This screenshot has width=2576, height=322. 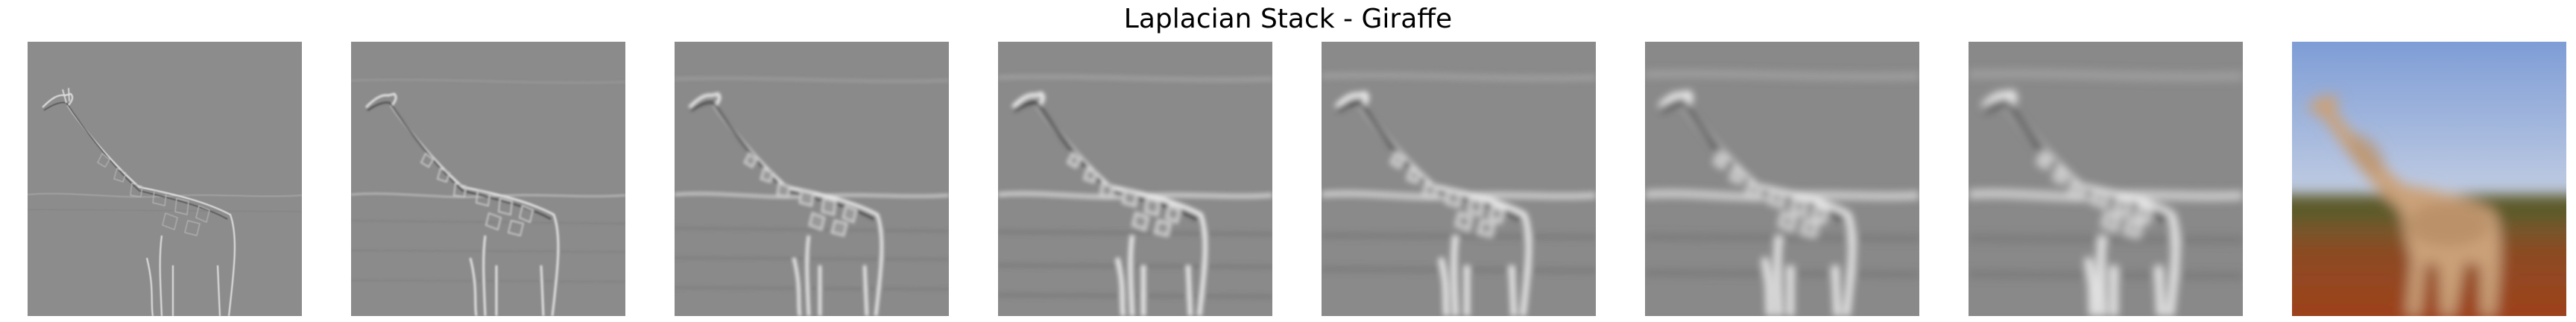 I want to click on laplacian-level-3-image, so click(x=812, y=179).